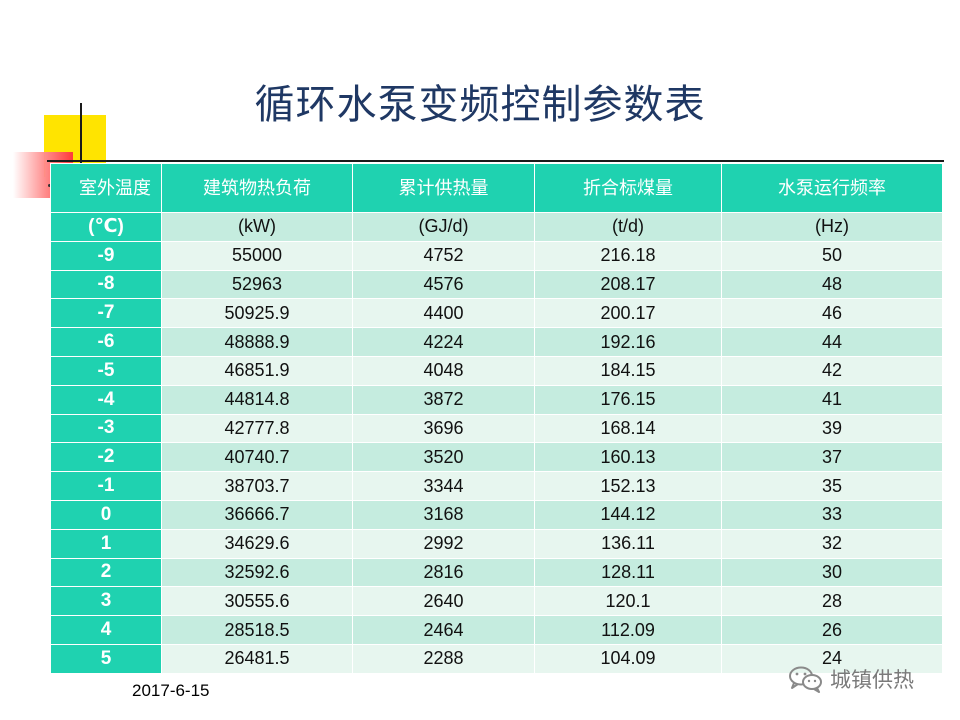 The image size is (960, 720). I want to click on cell-heat-supply: 3168, so click(443, 514).